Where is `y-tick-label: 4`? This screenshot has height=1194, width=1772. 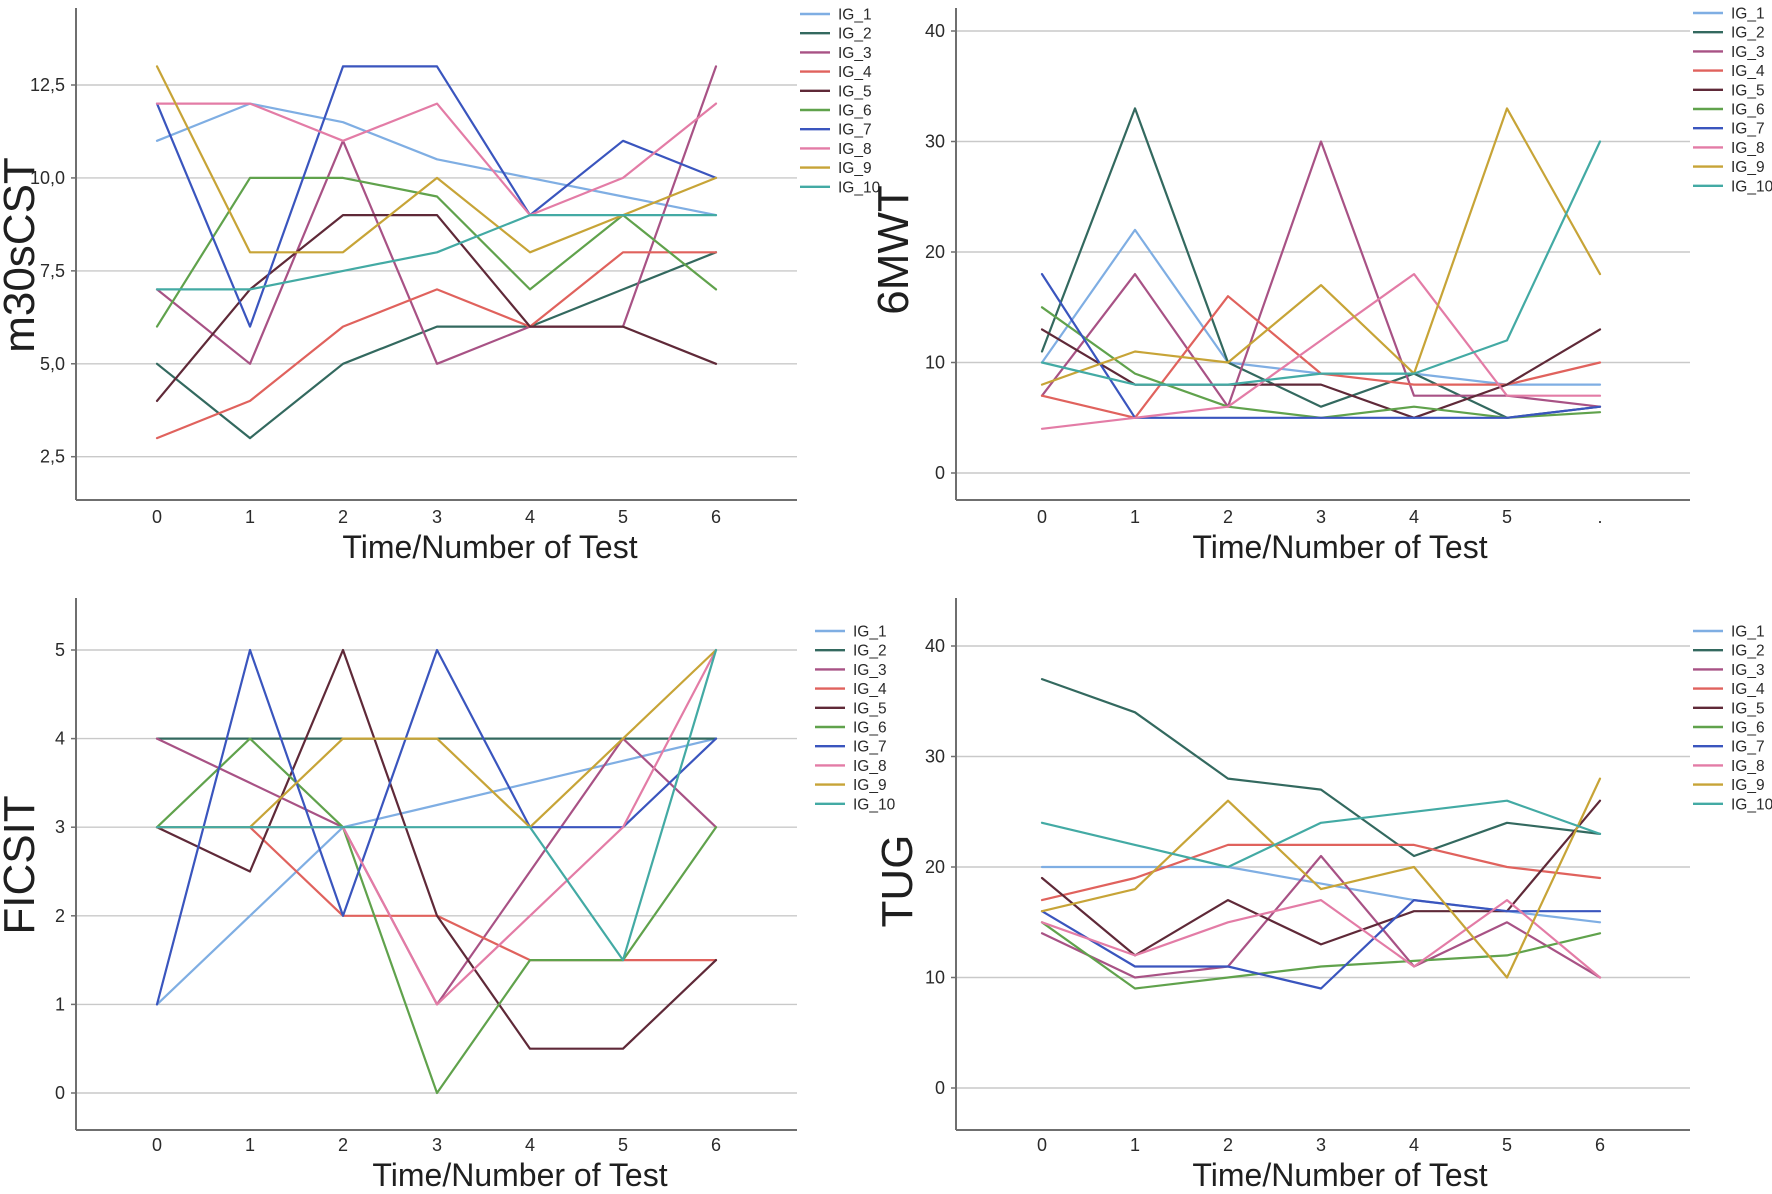 y-tick-label: 4 is located at coordinates (60, 739).